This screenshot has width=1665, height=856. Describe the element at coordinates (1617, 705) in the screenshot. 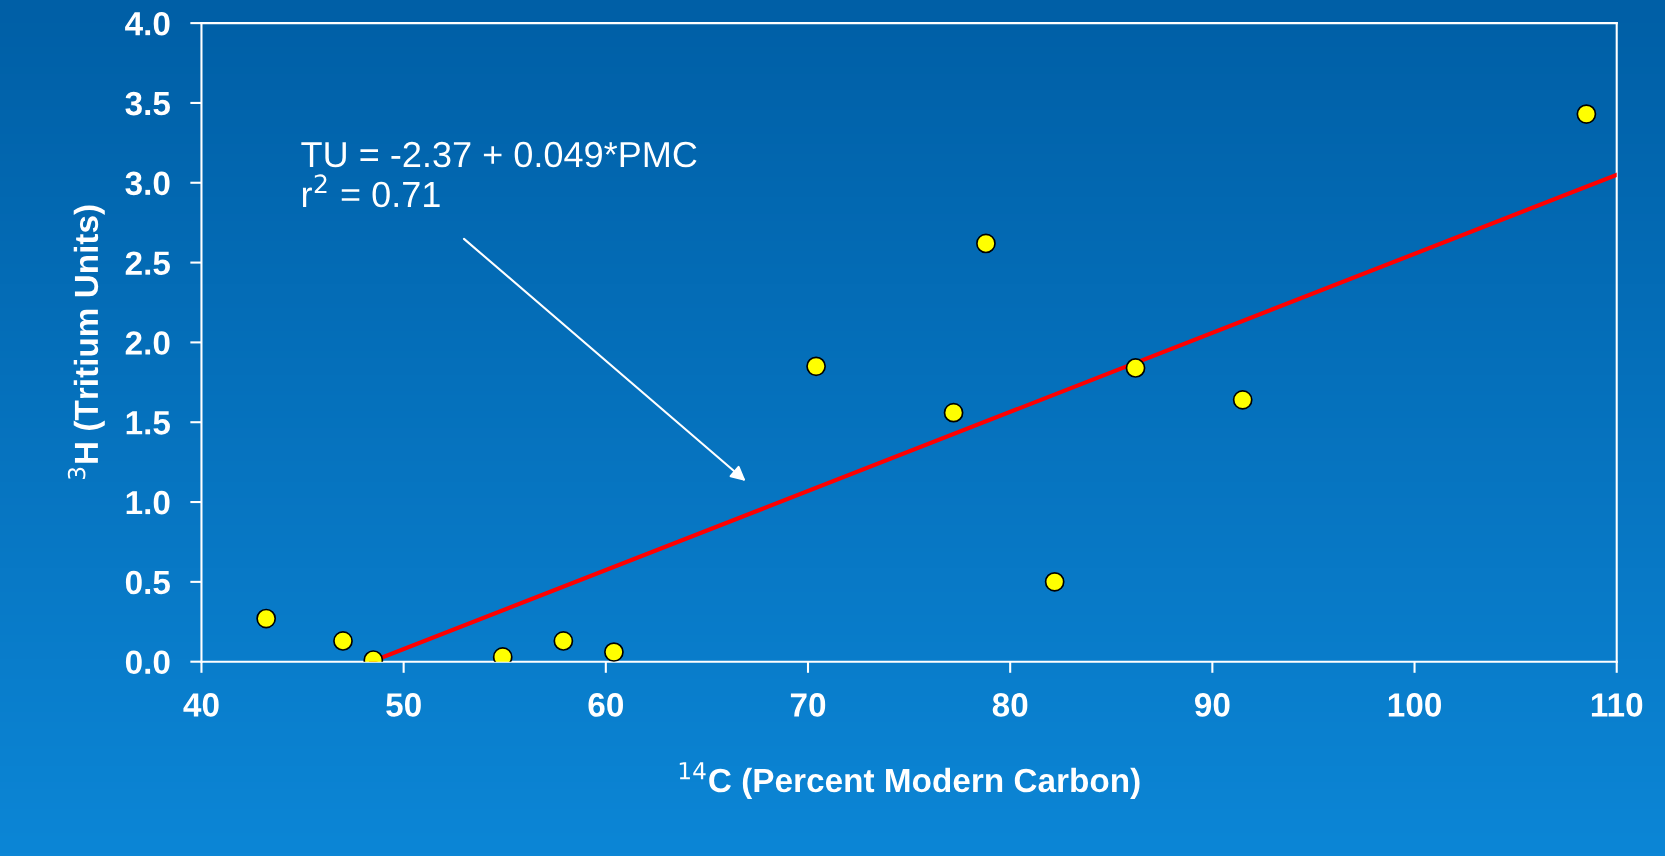

I see `x-tick-label: 110` at that location.